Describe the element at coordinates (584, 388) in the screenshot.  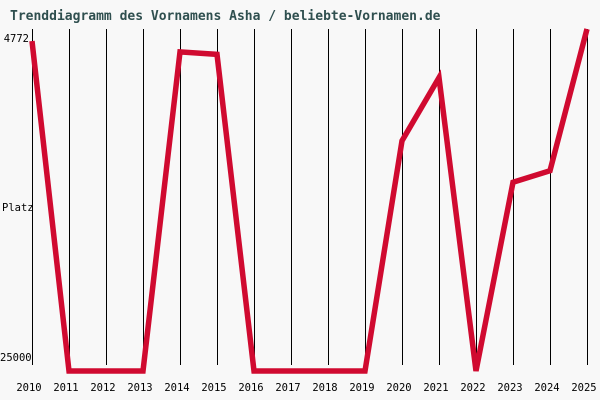
I see `x-tick-label-2025: 2025` at that location.